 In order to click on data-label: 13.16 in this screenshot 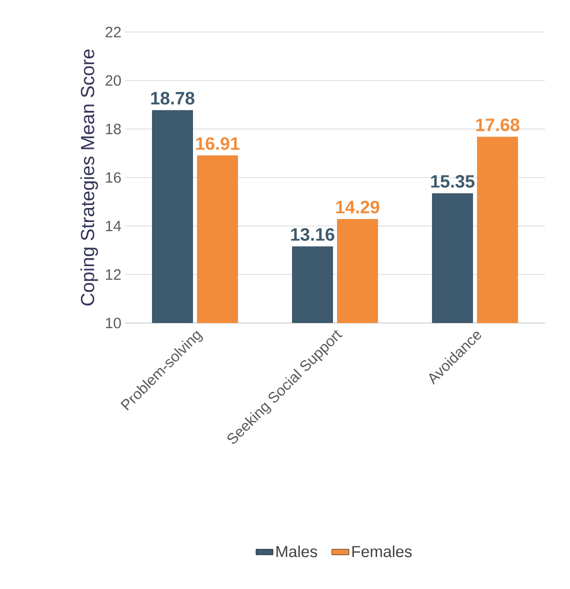, I will do `click(312, 234)`.